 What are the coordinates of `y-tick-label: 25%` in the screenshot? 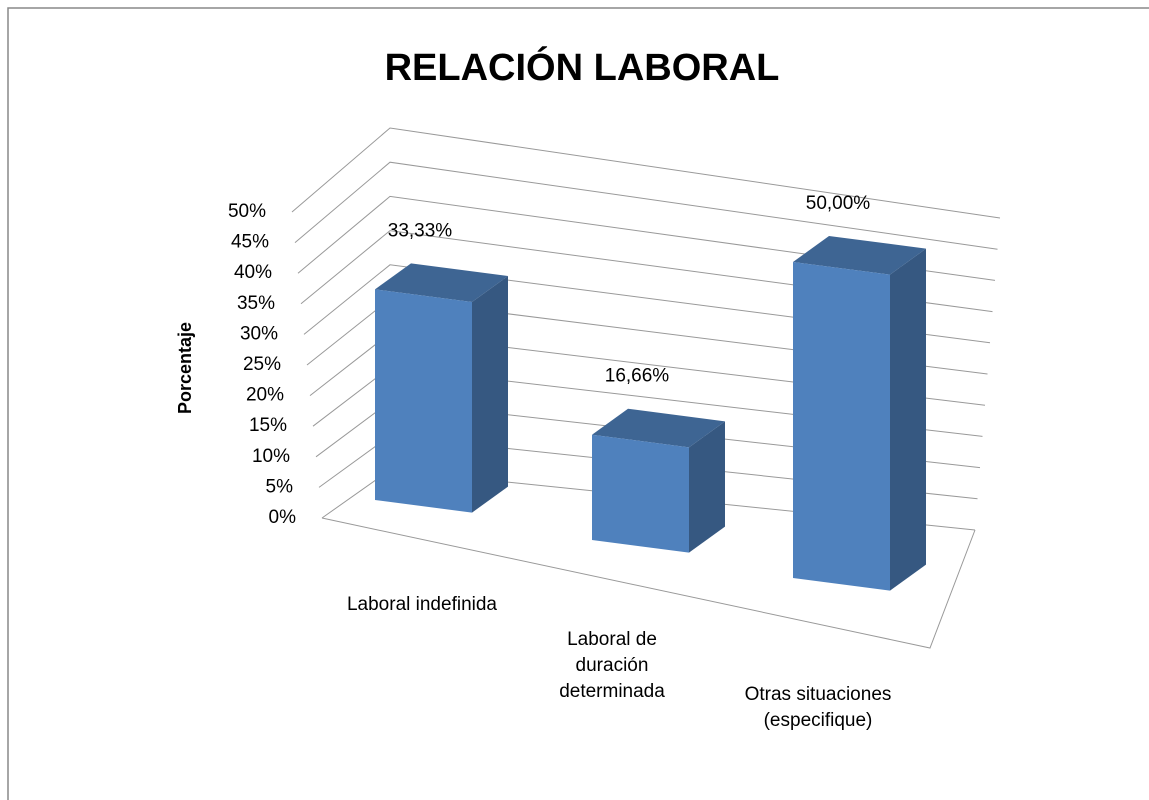 It's located at (262, 364).